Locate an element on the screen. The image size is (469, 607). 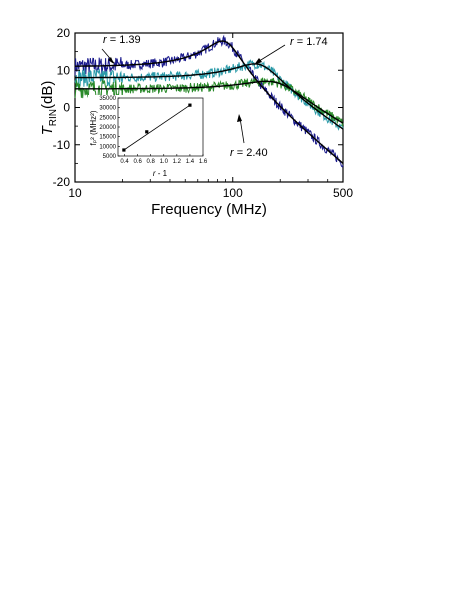
inset-y-tick-label: 25000 is located at coordinates (107, 118).